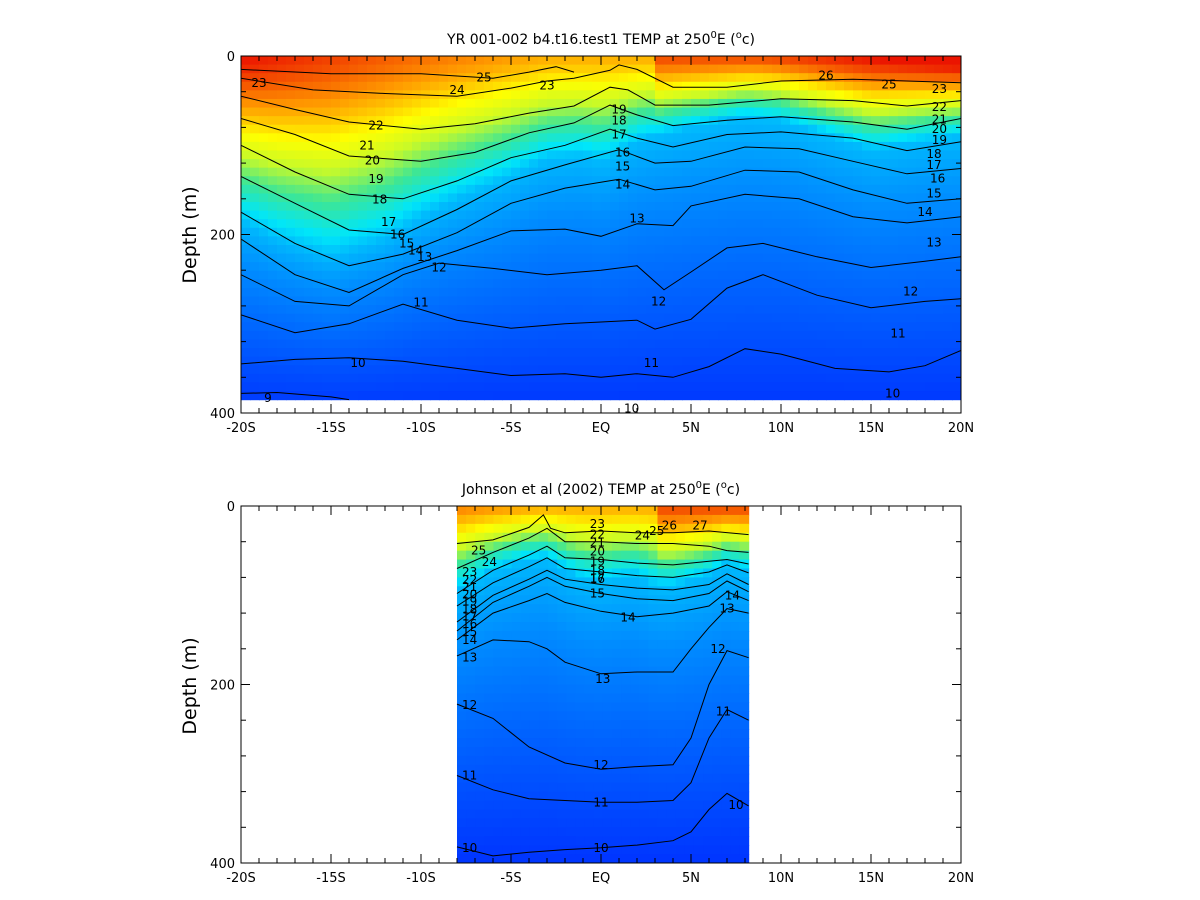  What do you see at coordinates (469, 624) in the screenshot?
I see `contour-label: 16` at bounding box center [469, 624].